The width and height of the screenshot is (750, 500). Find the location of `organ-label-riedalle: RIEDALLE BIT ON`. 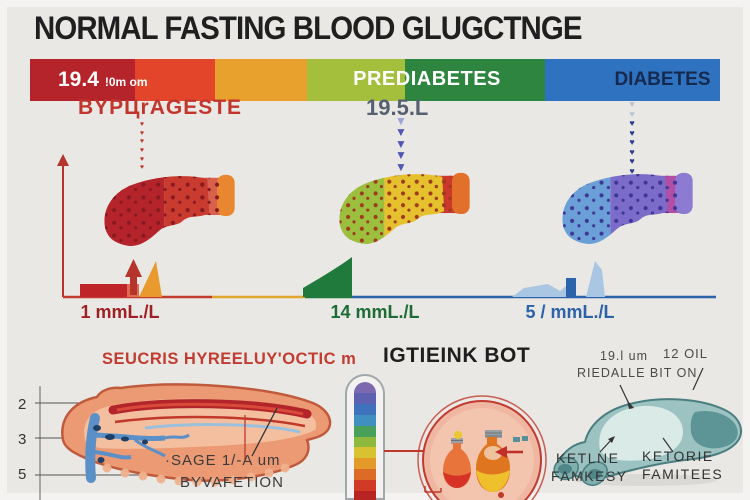

organ-label-riedalle: RIEDALLE BIT ON is located at coordinates (637, 373).